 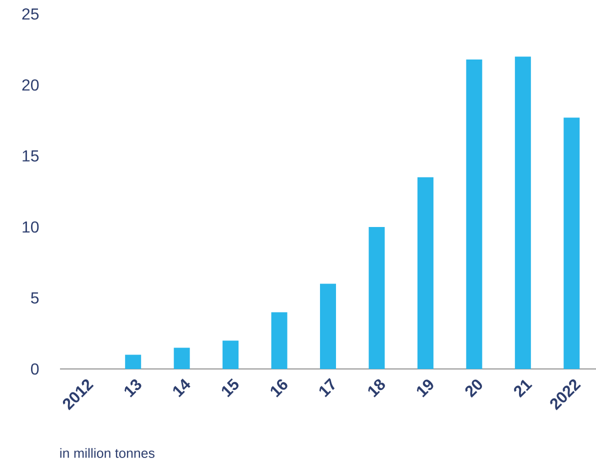 What do you see at coordinates (523, 389) in the screenshot?
I see `x-tick-label: 21` at bounding box center [523, 389].